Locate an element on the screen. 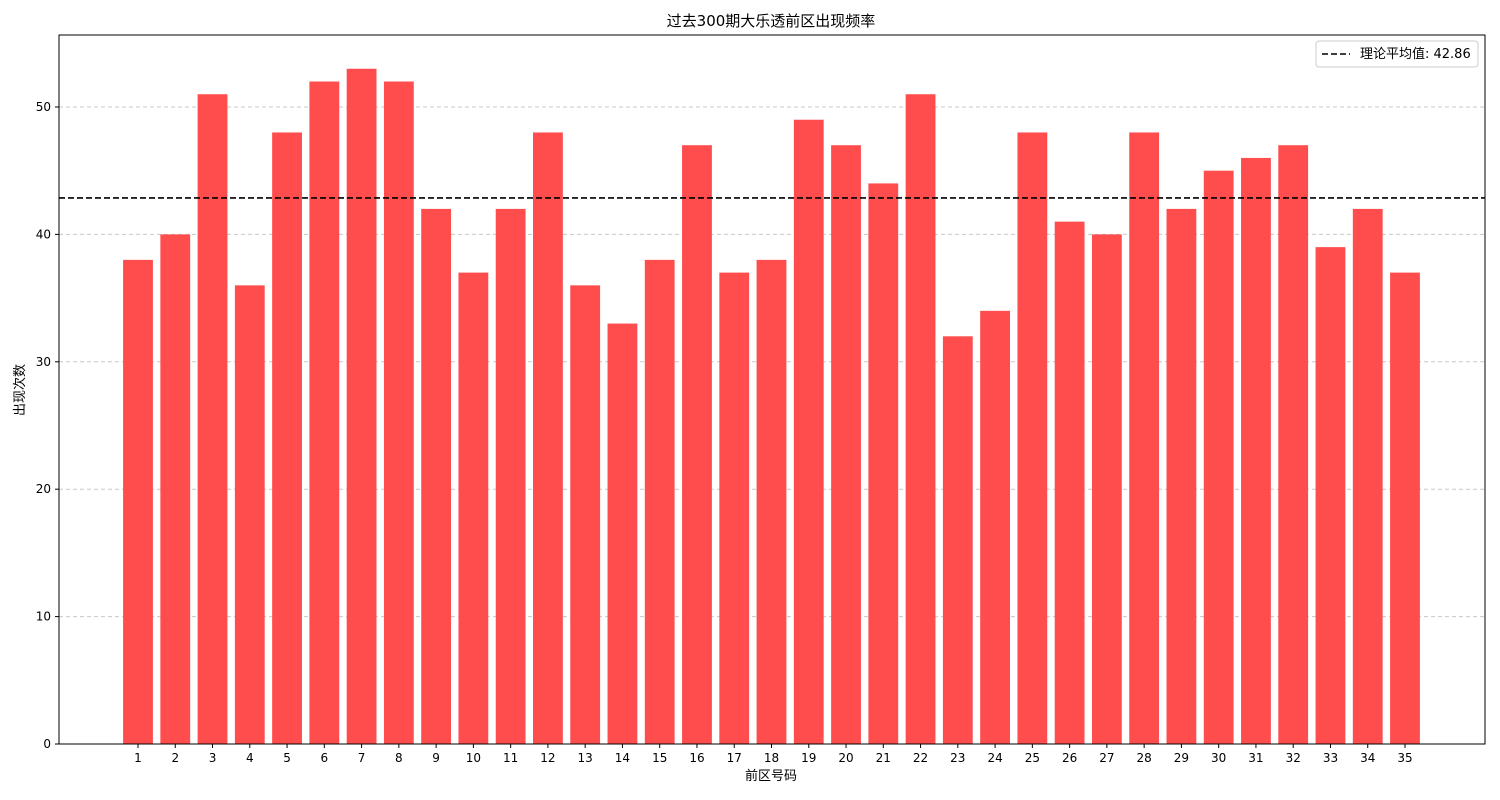 The image size is (1500, 800). x-tick-label: 30 is located at coordinates (1218, 758).